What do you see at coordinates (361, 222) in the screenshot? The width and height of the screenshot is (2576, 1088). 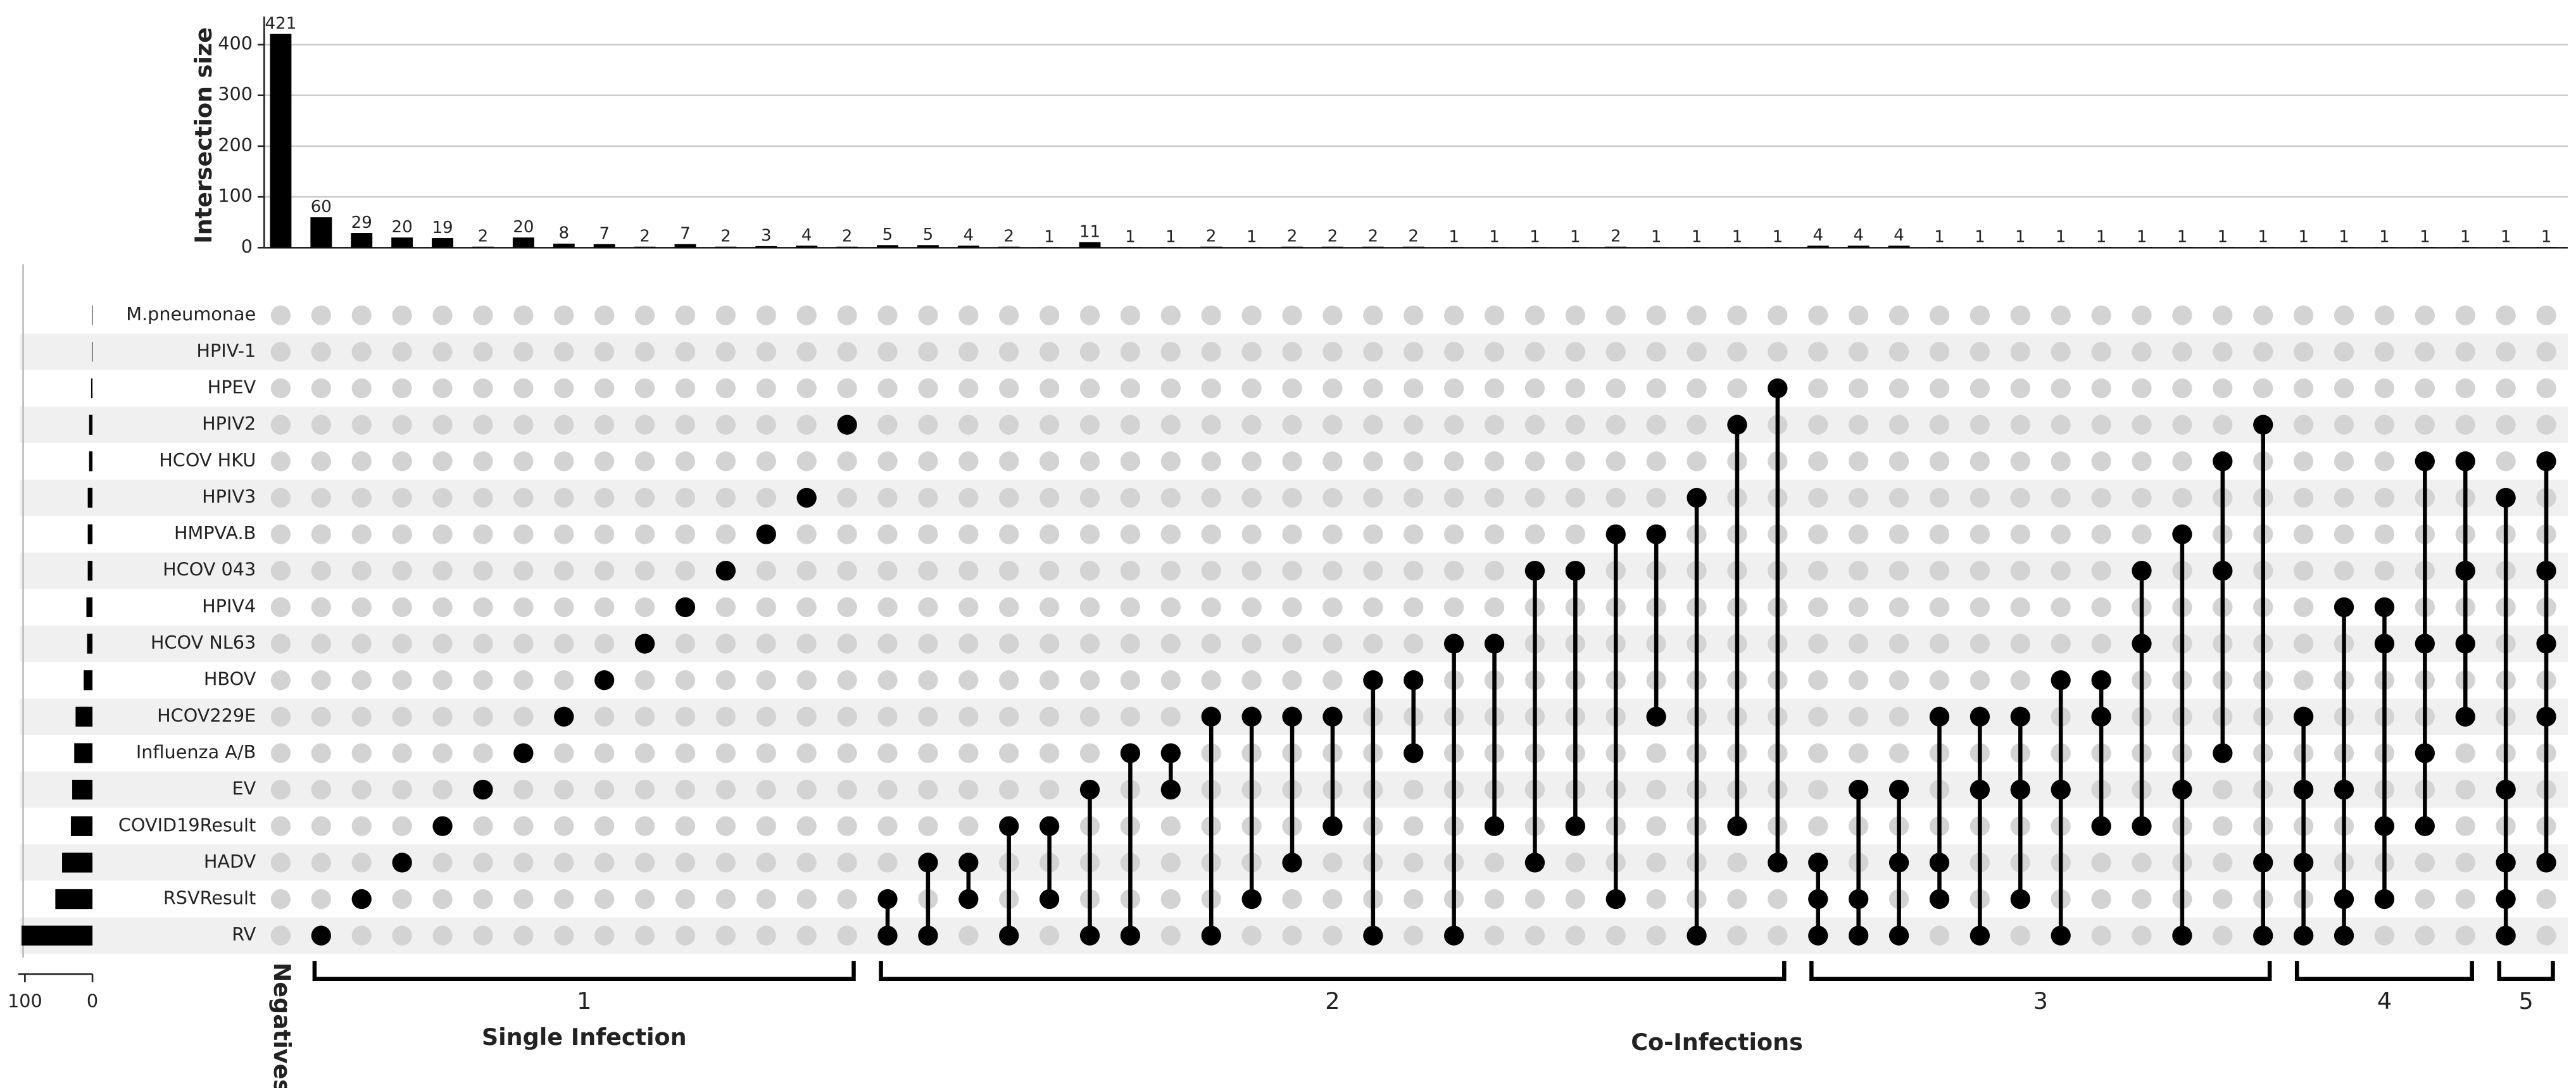 I see `bar-label: 29` at bounding box center [361, 222].